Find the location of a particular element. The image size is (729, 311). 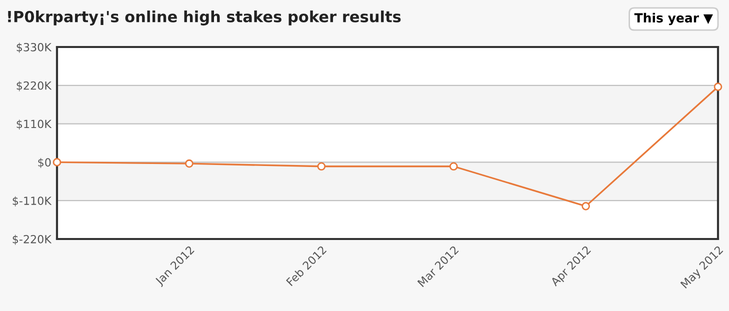

y-tick-label: $-220K is located at coordinates (32, 239).